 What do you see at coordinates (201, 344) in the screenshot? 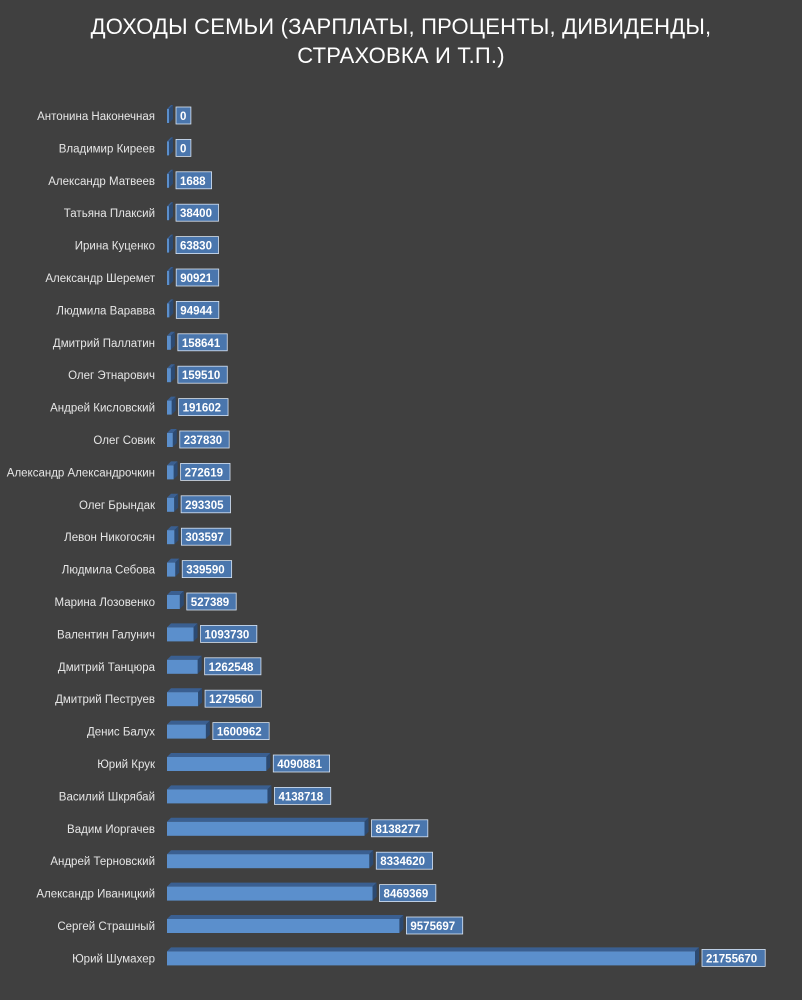
I see `data-label: 158641` at bounding box center [201, 344].